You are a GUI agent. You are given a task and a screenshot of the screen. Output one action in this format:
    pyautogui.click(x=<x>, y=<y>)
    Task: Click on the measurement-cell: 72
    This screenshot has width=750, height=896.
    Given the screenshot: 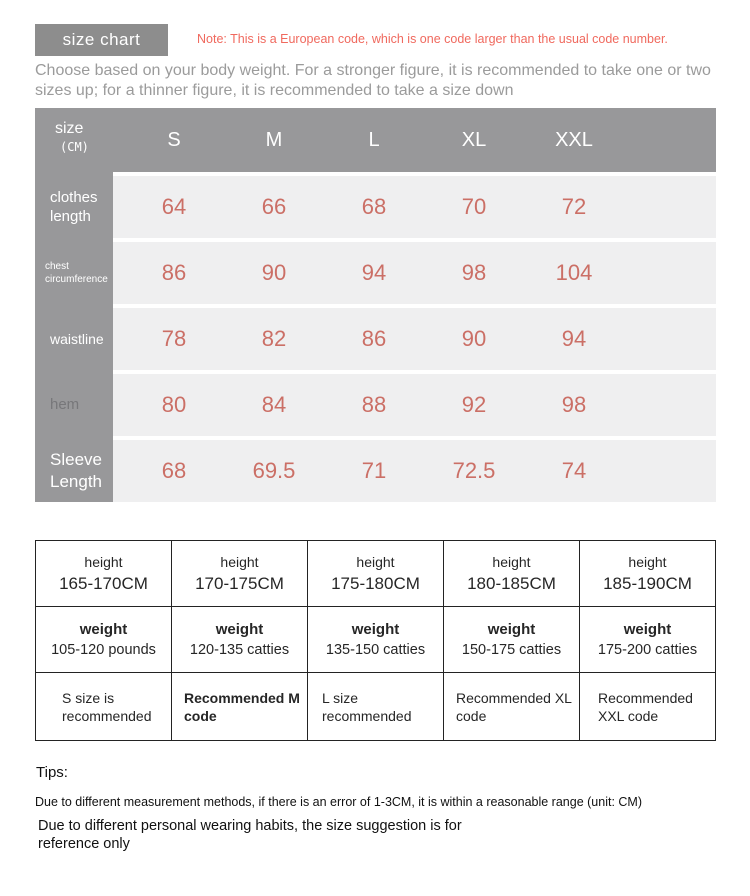 What is the action you would take?
    pyautogui.click(x=574, y=206)
    